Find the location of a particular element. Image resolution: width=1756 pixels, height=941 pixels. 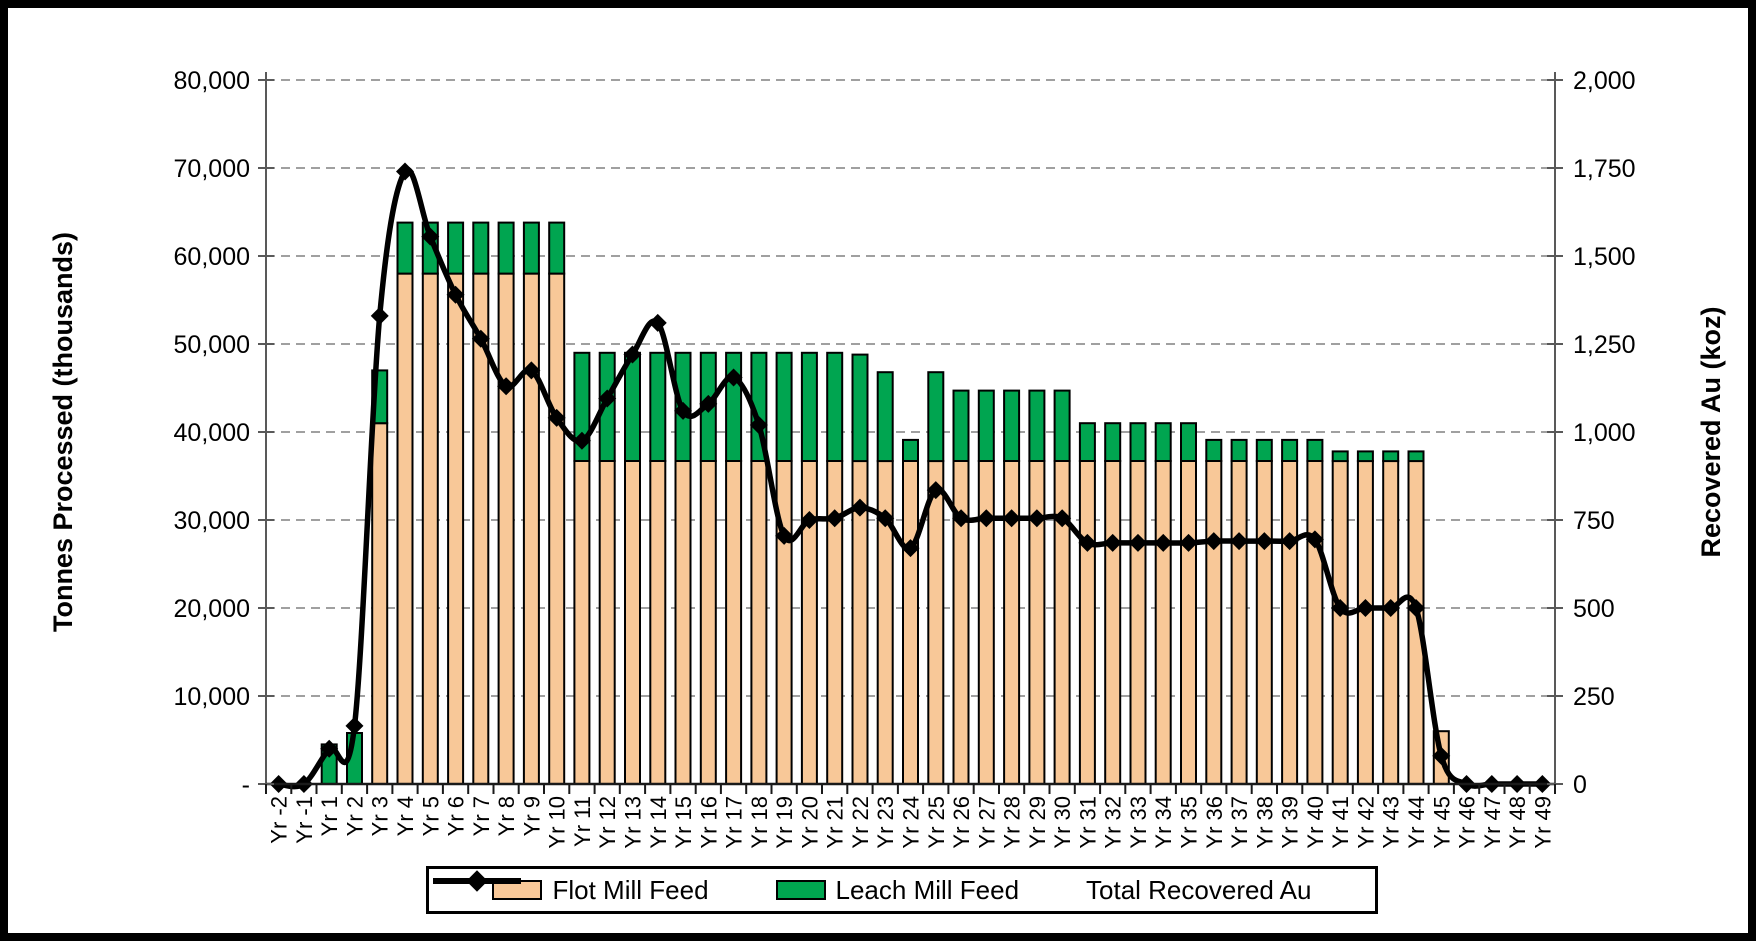

x-tick-label: Yr 38 is located at coordinates (1264, 822).